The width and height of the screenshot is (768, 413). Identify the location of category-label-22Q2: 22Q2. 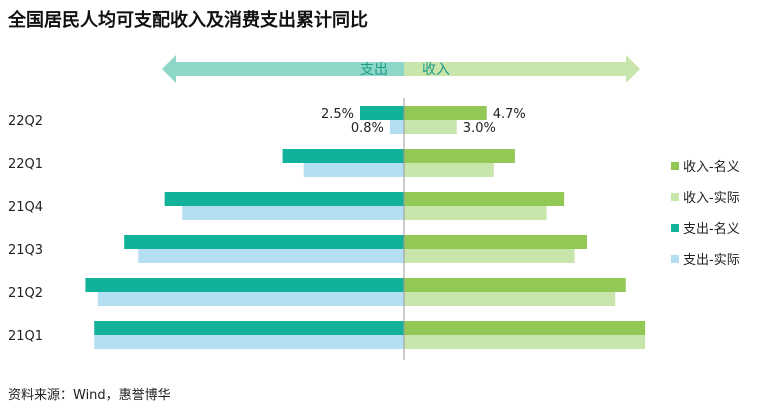
(25, 121).